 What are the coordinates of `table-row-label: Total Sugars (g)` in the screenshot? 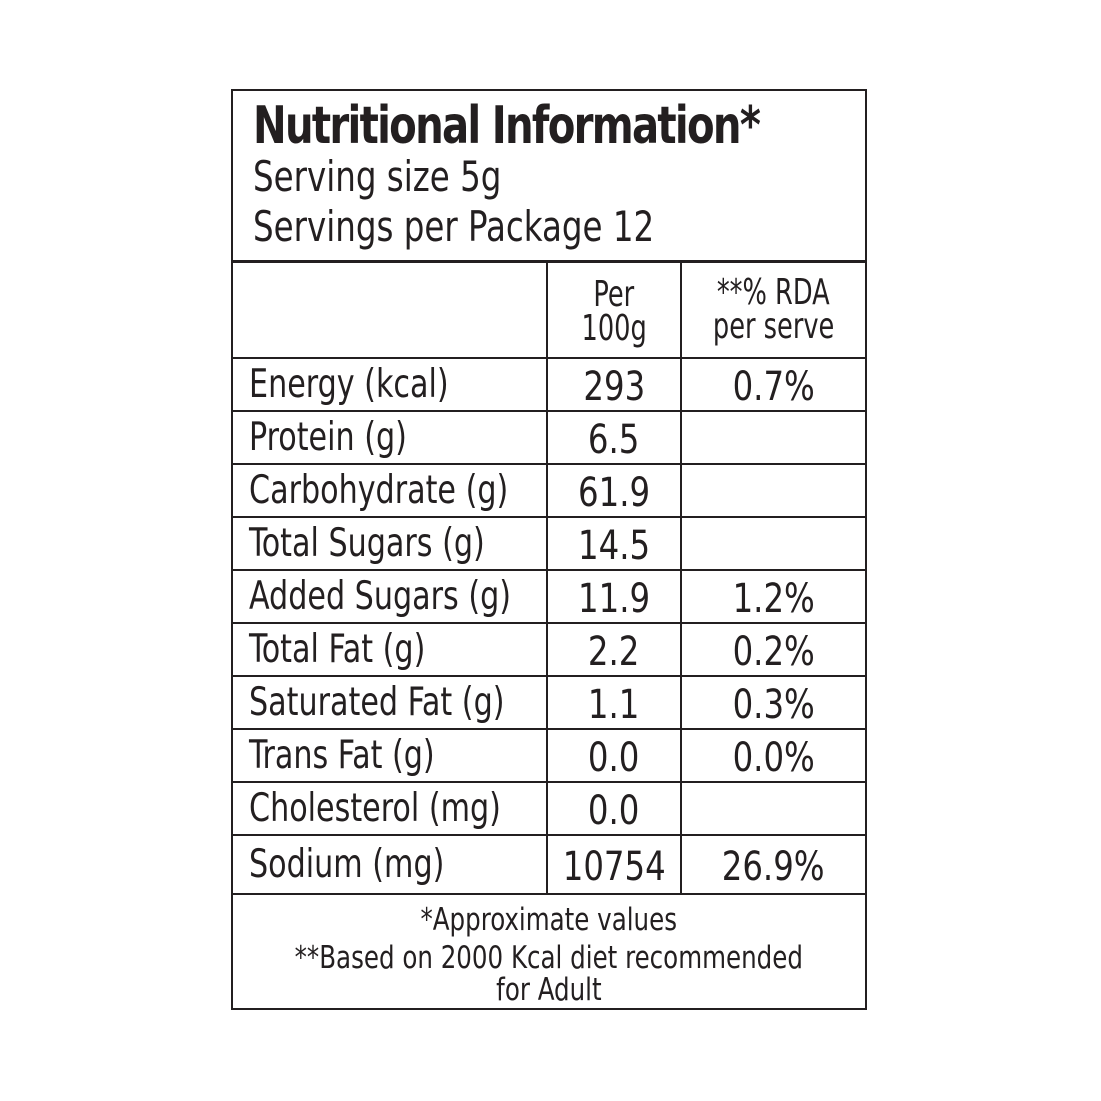 It's located at (397, 543).